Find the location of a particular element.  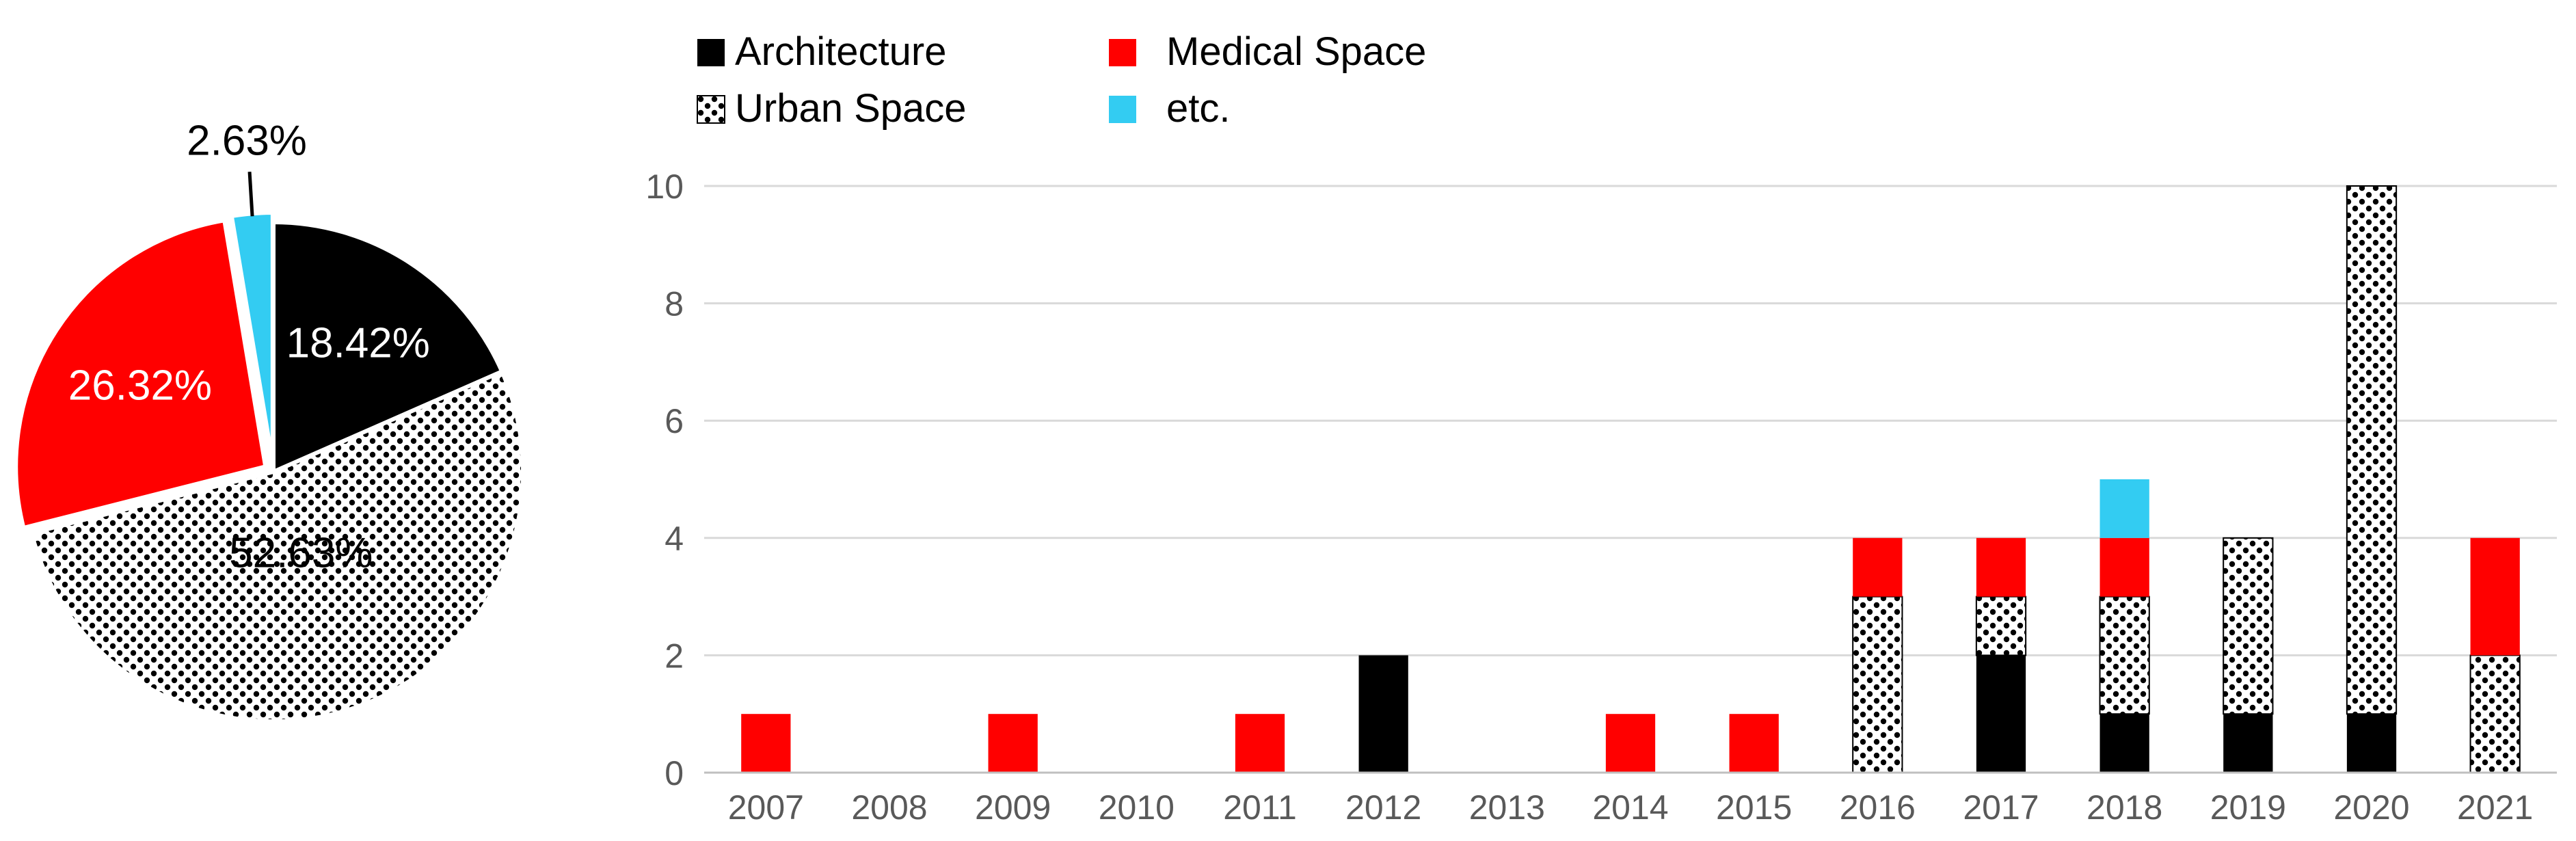

bar-urban-2017 is located at coordinates (2001, 626).